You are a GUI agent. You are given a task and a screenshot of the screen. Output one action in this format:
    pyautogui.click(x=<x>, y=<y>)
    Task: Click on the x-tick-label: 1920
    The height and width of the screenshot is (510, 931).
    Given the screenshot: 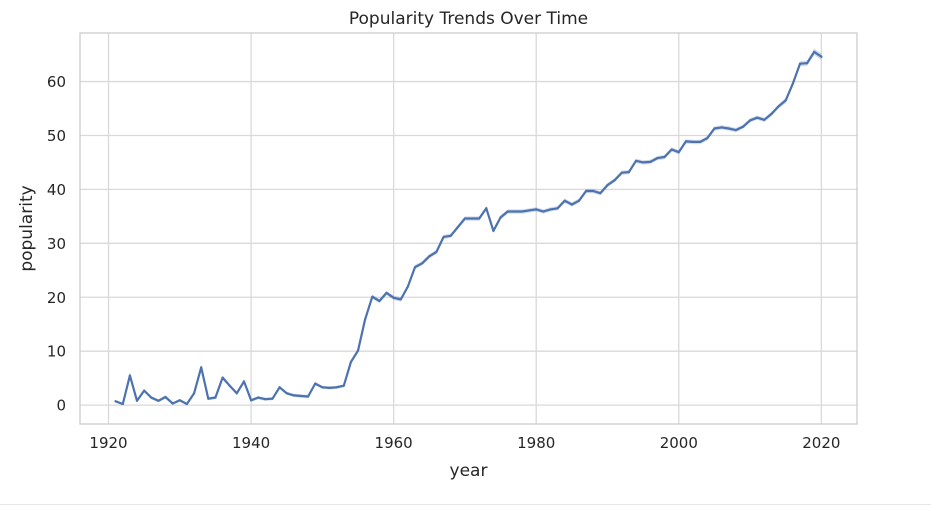 What is the action you would take?
    pyautogui.click(x=108, y=443)
    